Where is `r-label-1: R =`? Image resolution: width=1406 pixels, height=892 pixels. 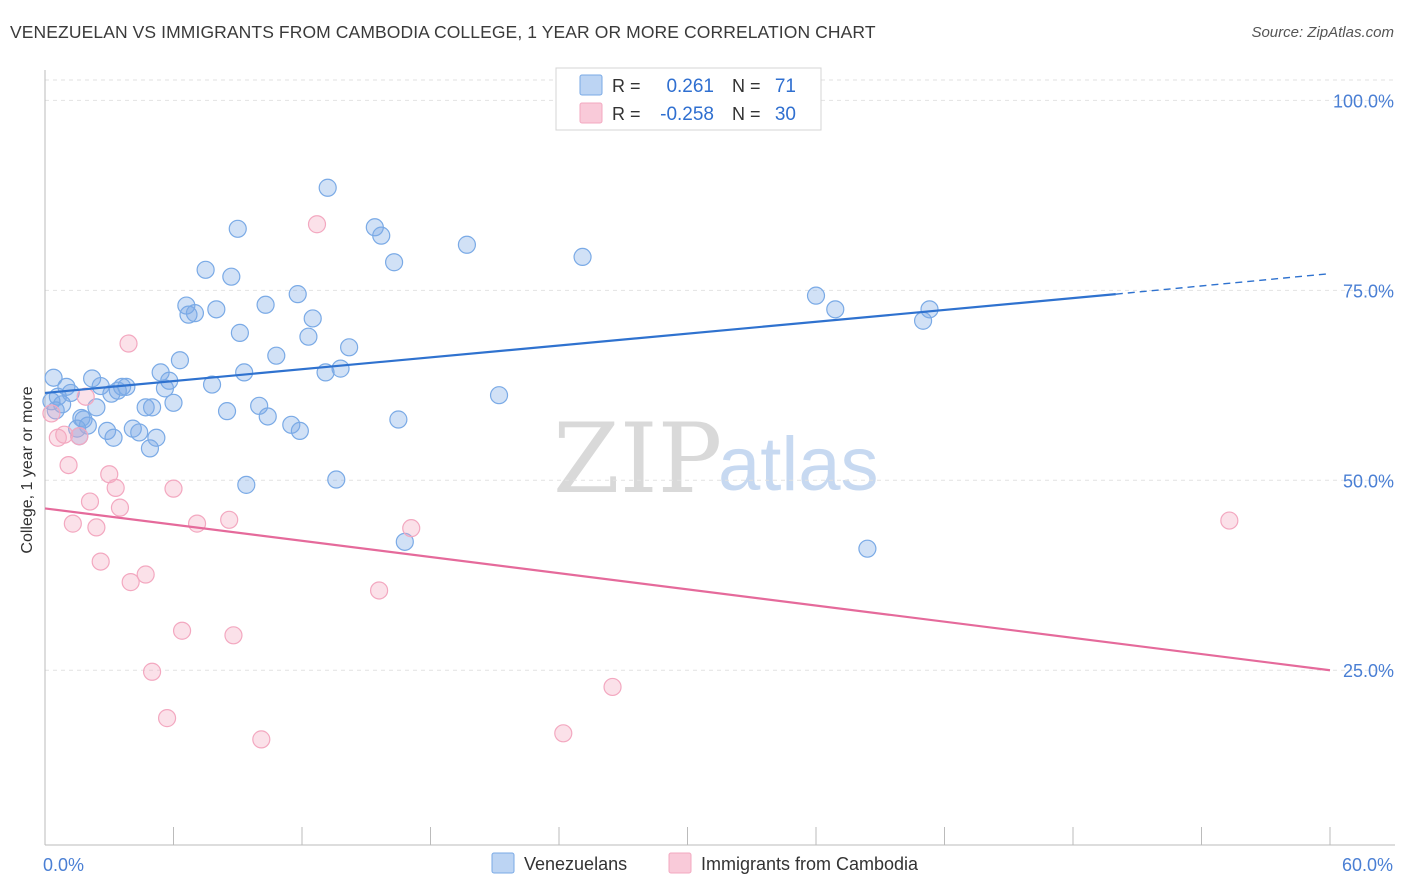
r-label-1: R = is located at coordinates (626, 86).